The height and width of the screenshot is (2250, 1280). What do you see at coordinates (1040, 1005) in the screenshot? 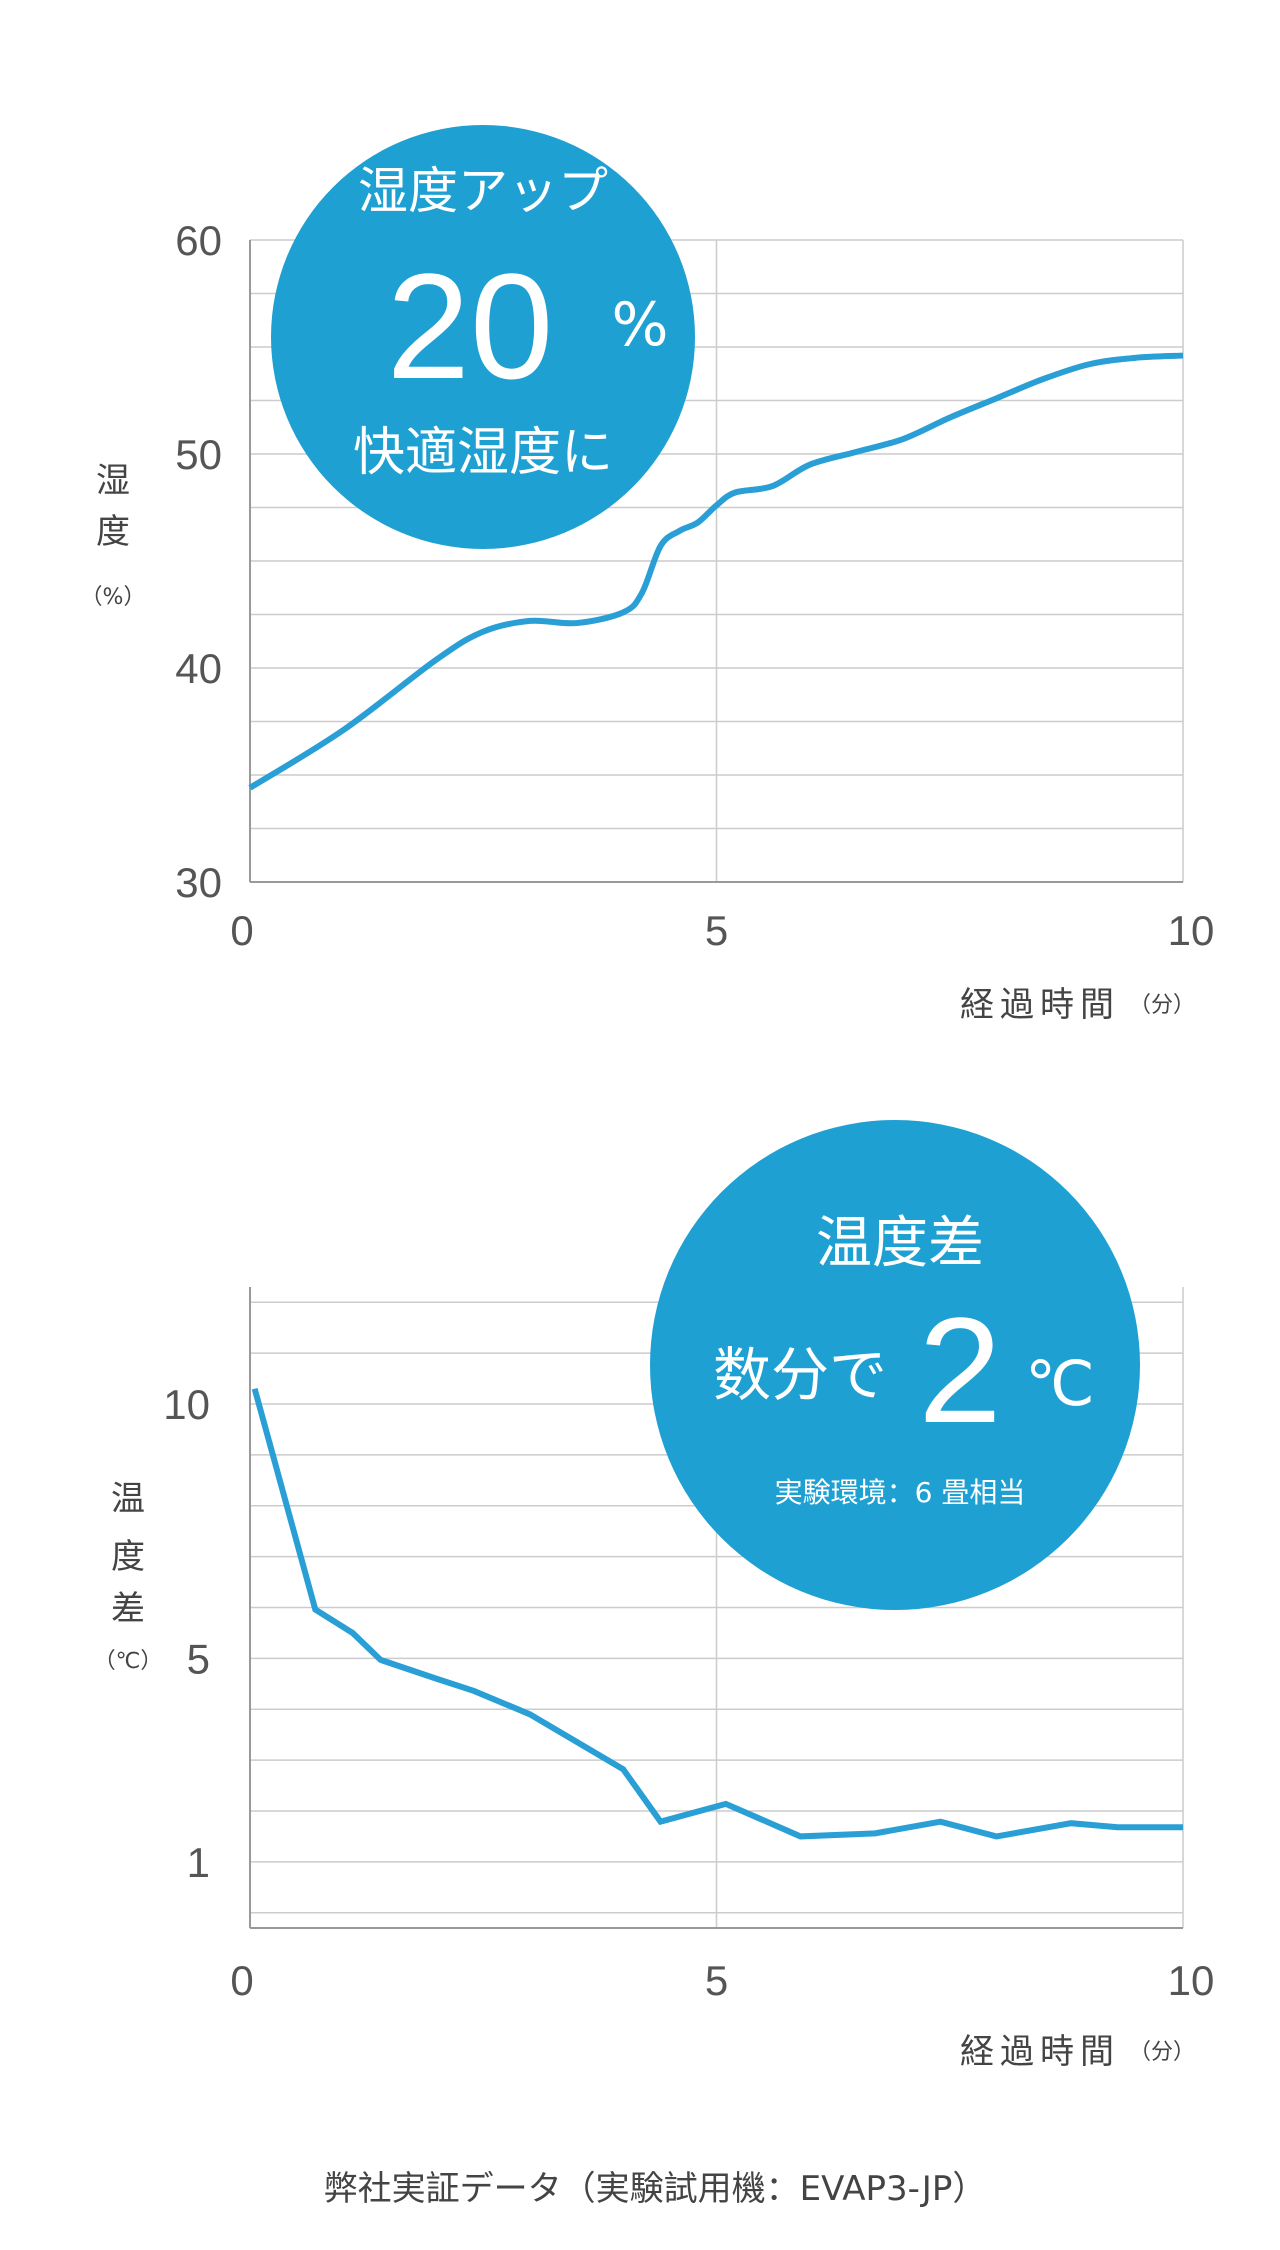
I see `humidity-xlabel: 経過時間` at bounding box center [1040, 1005].